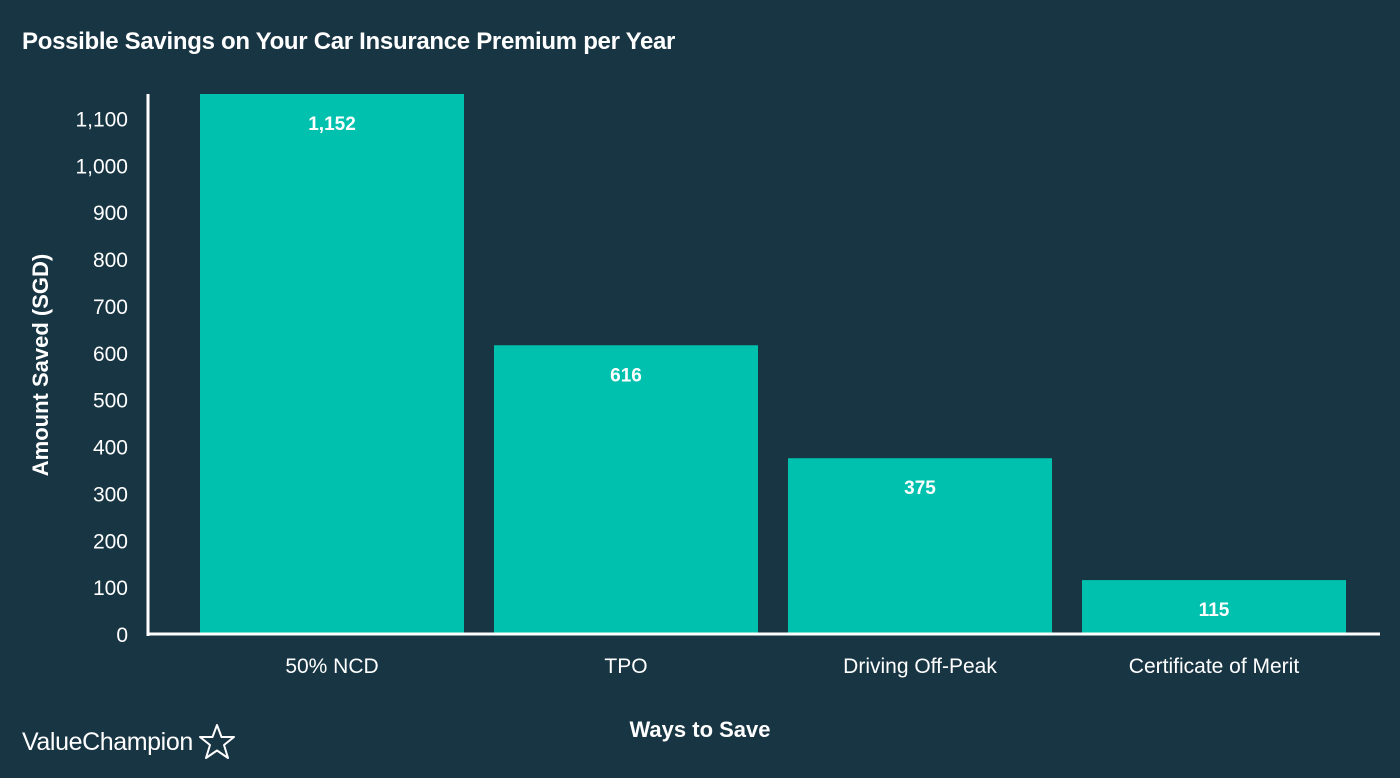  What do you see at coordinates (110, 307) in the screenshot?
I see `y-tick-label: 700` at bounding box center [110, 307].